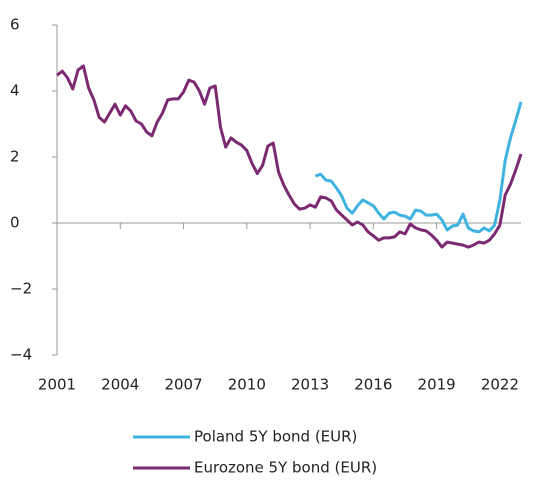 This screenshot has width=534, height=480. I want to click on y-tick-label: −2, so click(21, 289).